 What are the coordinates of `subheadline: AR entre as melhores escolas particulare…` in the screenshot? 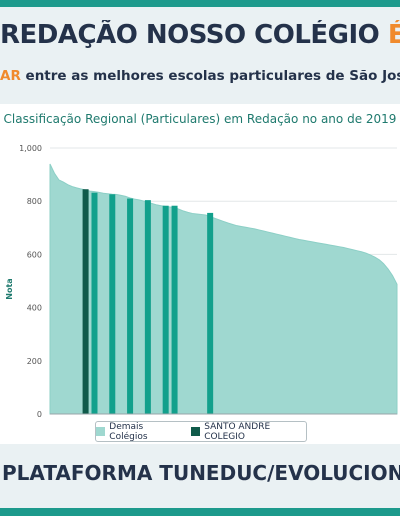 It's located at (200, 76).